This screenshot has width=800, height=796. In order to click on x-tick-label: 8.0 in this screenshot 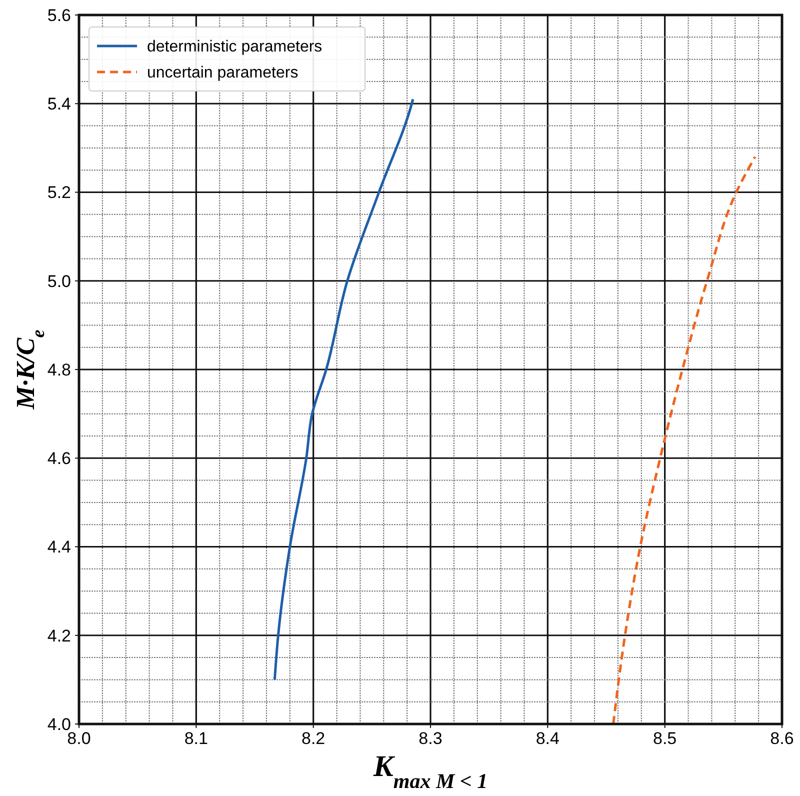, I will do `click(79, 738)`.